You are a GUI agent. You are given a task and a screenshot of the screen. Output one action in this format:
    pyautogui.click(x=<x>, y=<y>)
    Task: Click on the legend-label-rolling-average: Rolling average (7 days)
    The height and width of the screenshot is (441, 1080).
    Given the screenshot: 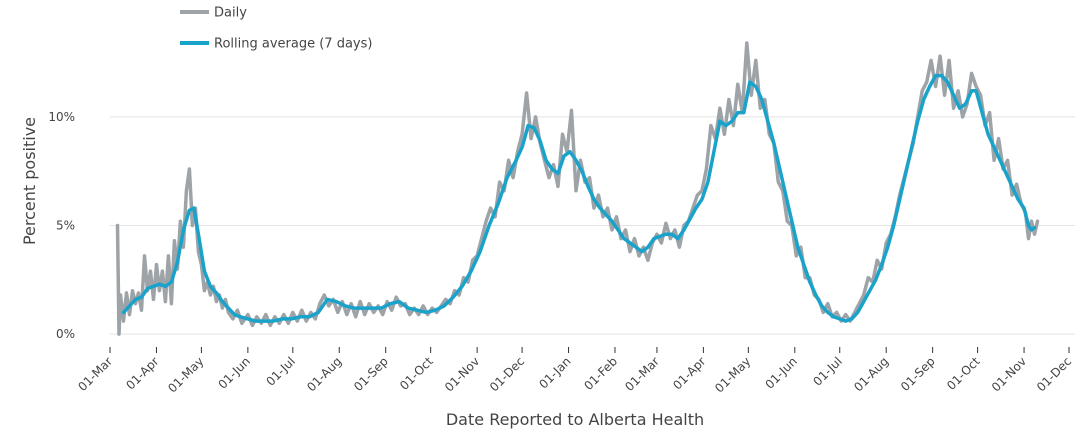 What is the action you would take?
    pyautogui.click(x=293, y=44)
    